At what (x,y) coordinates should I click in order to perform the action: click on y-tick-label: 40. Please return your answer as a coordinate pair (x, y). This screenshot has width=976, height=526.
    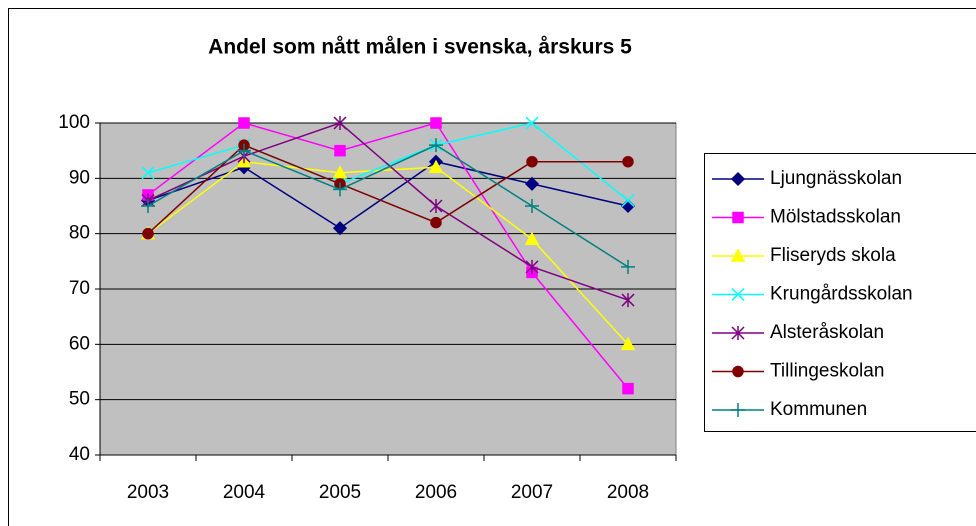
    Looking at the image, I should click on (79, 454).